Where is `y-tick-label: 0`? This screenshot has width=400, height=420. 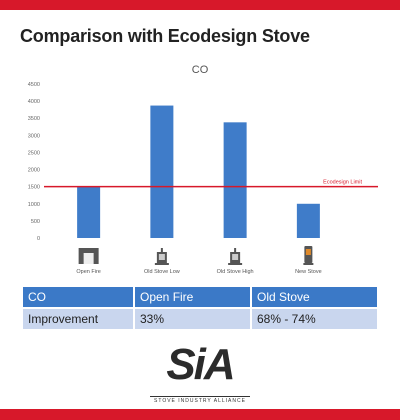
y-tick-label: 0 is located at coordinates (38, 239).